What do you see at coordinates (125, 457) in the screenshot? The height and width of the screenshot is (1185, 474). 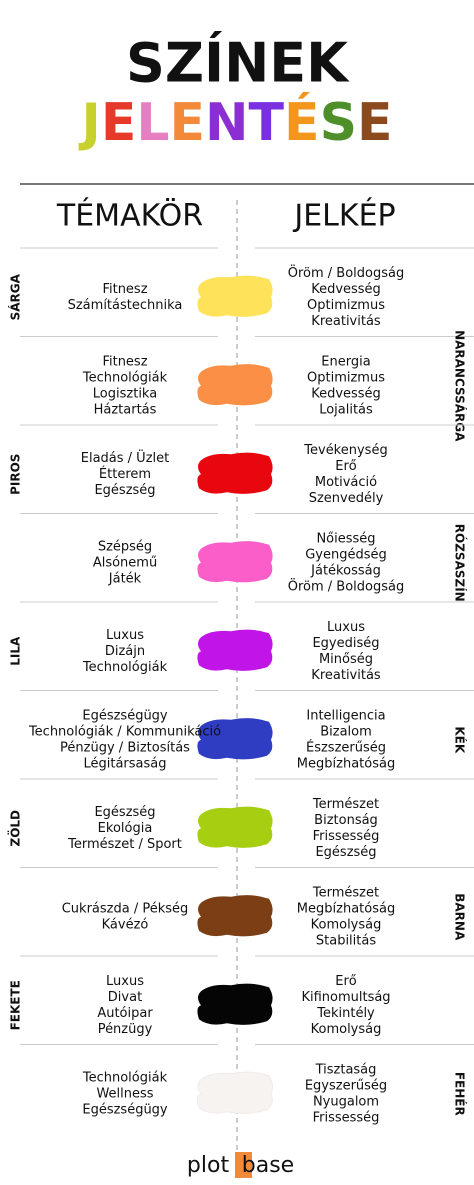 I see `topic: Eladás / Üzlet` at bounding box center [125, 457].